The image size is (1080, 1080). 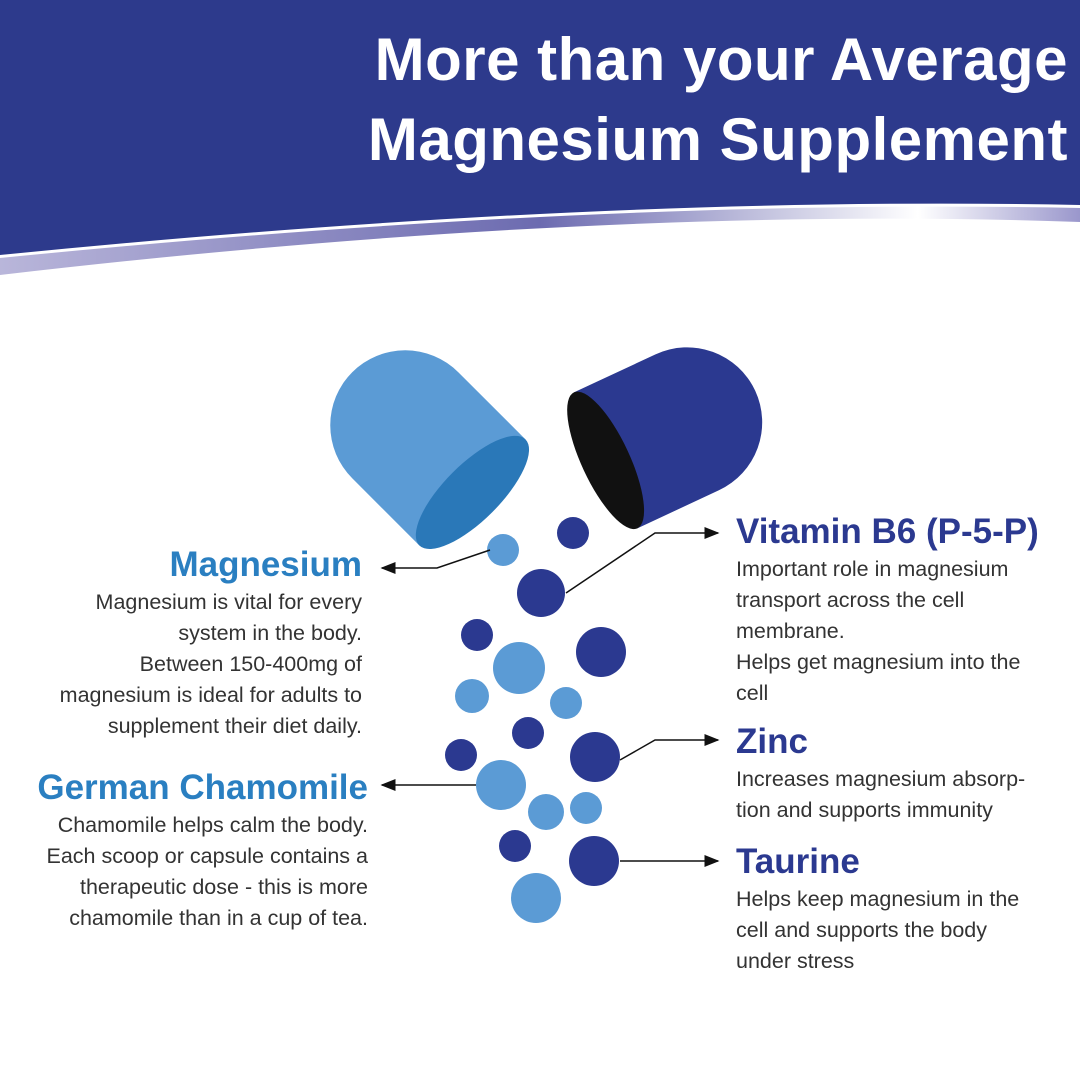 What do you see at coordinates (881, 779) in the screenshot?
I see `zinc-text: Increases magnesium absorp-` at bounding box center [881, 779].